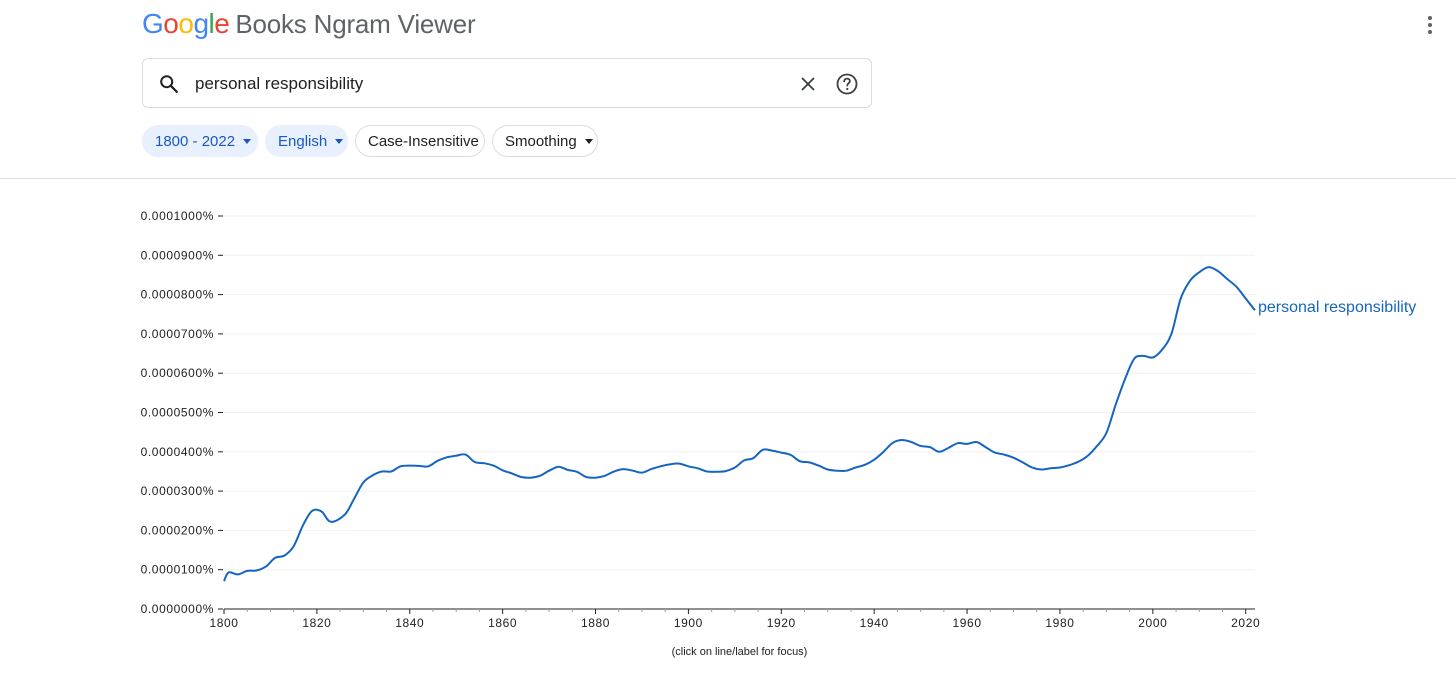 The height and width of the screenshot is (689, 1456). Describe the element at coordinates (222, 23) in the screenshot. I see `logo-letter: e` at that location.